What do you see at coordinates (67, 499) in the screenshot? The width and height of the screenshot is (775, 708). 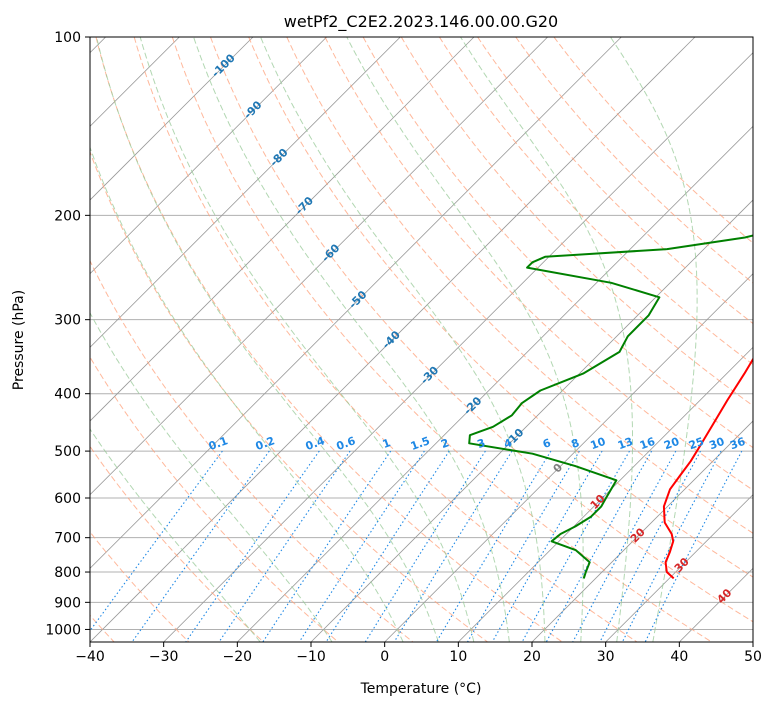 I see `y-tick-label: 600` at bounding box center [67, 499].